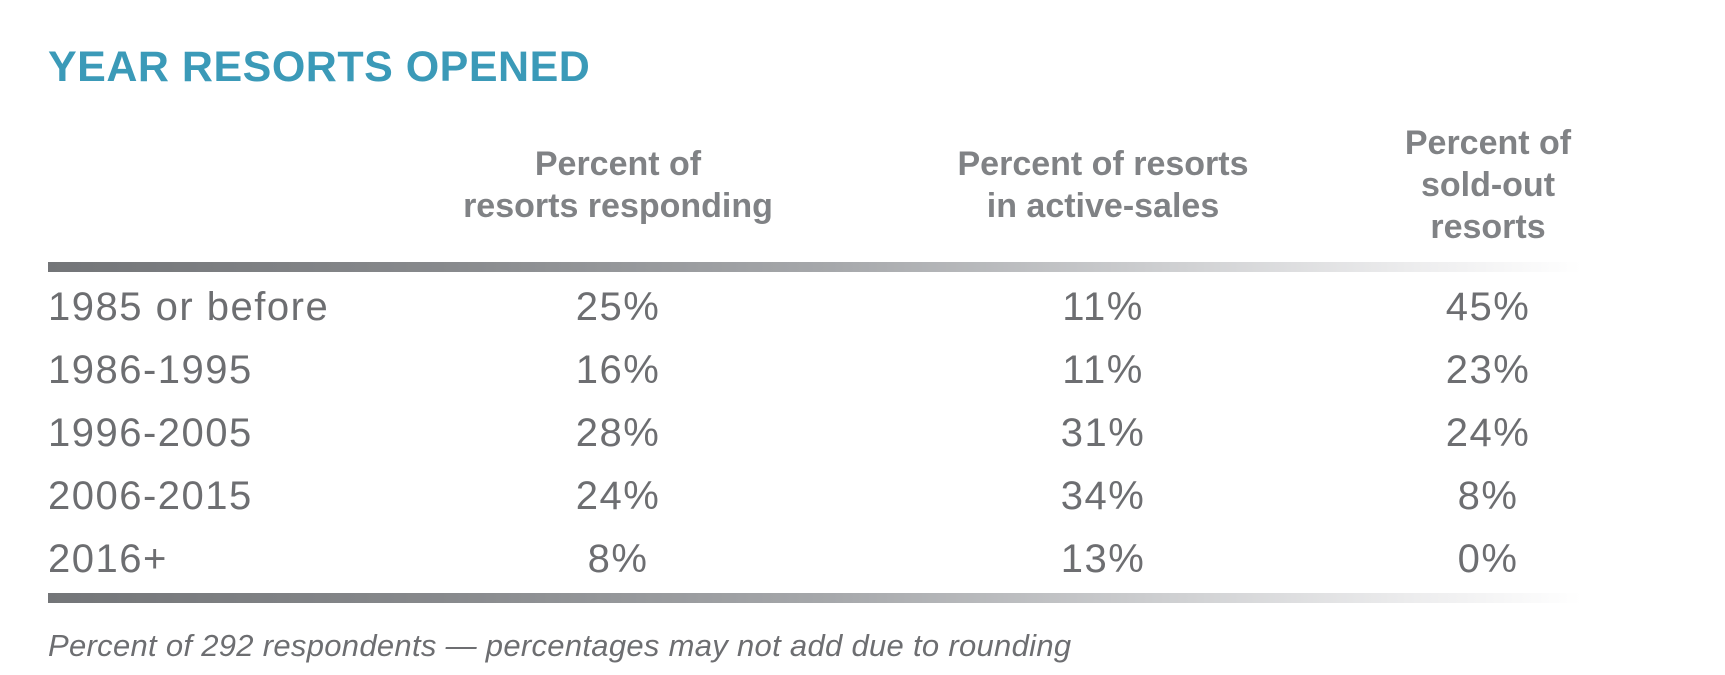 Image resolution: width=1725 pixels, height=675 pixels. I want to click on row-year-label: 2016+, so click(108, 559).